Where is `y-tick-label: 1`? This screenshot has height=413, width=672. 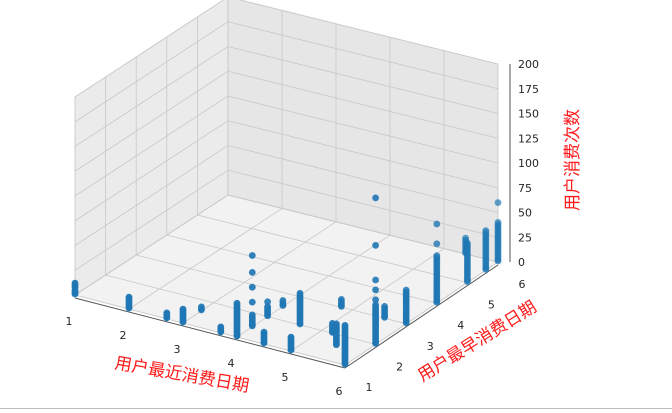
y-tick-label: 1 is located at coordinates (369, 387).